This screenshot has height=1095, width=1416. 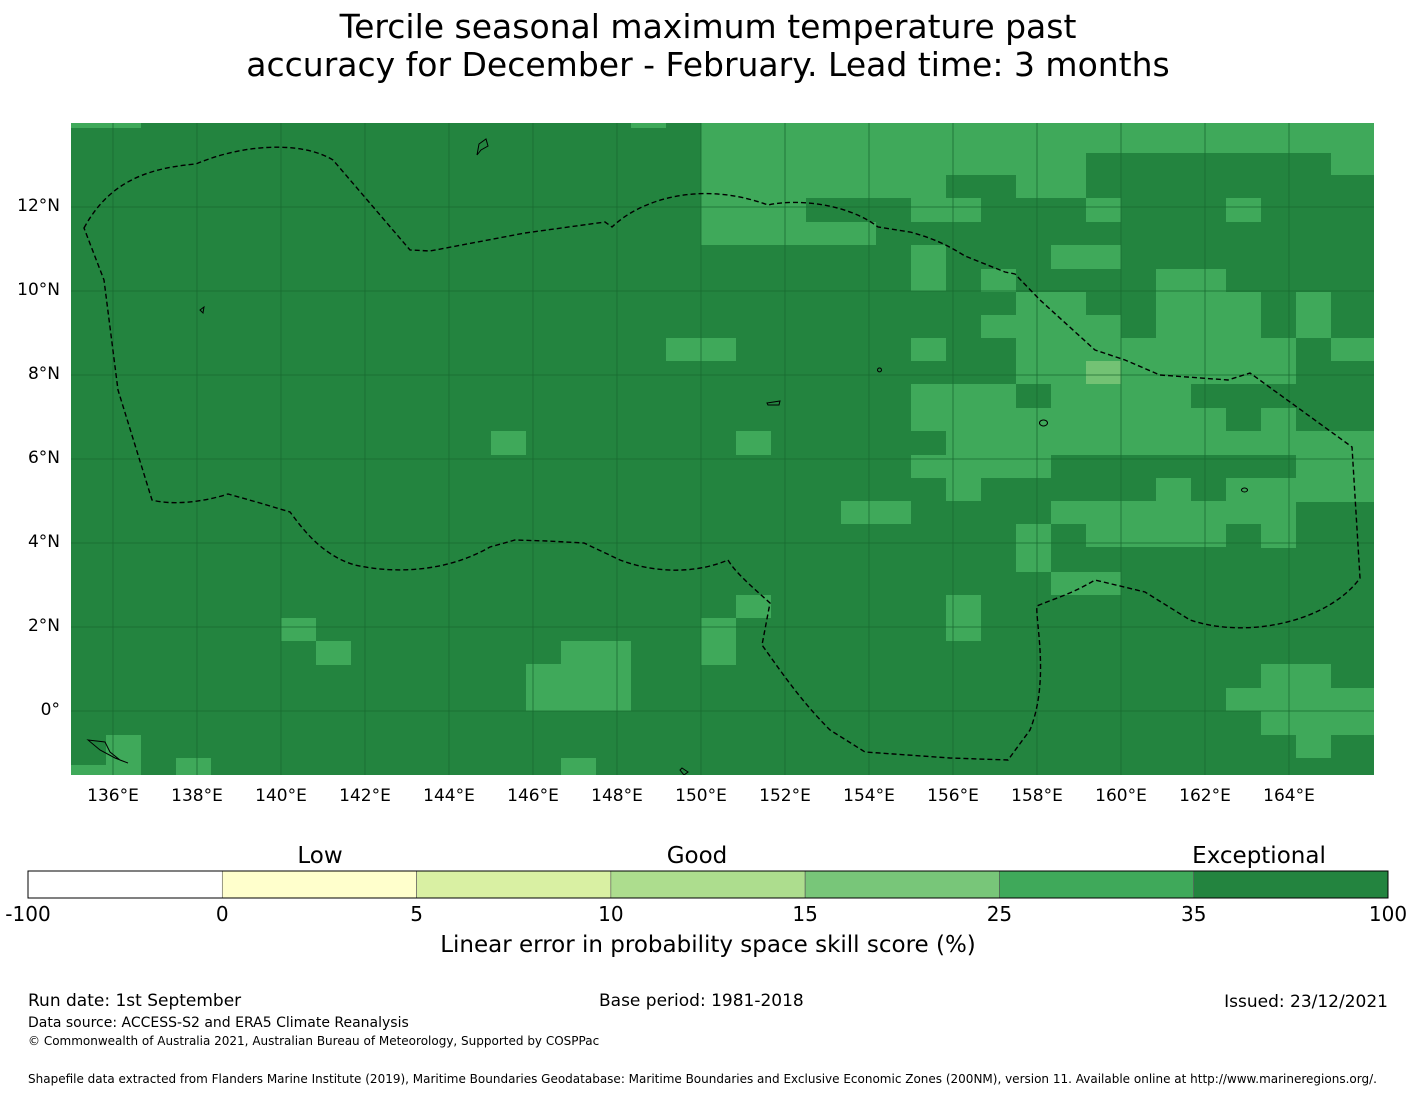 What do you see at coordinates (197, 796) in the screenshot?
I see `longitude-label: 138°E` at bounding box center [197, 796].